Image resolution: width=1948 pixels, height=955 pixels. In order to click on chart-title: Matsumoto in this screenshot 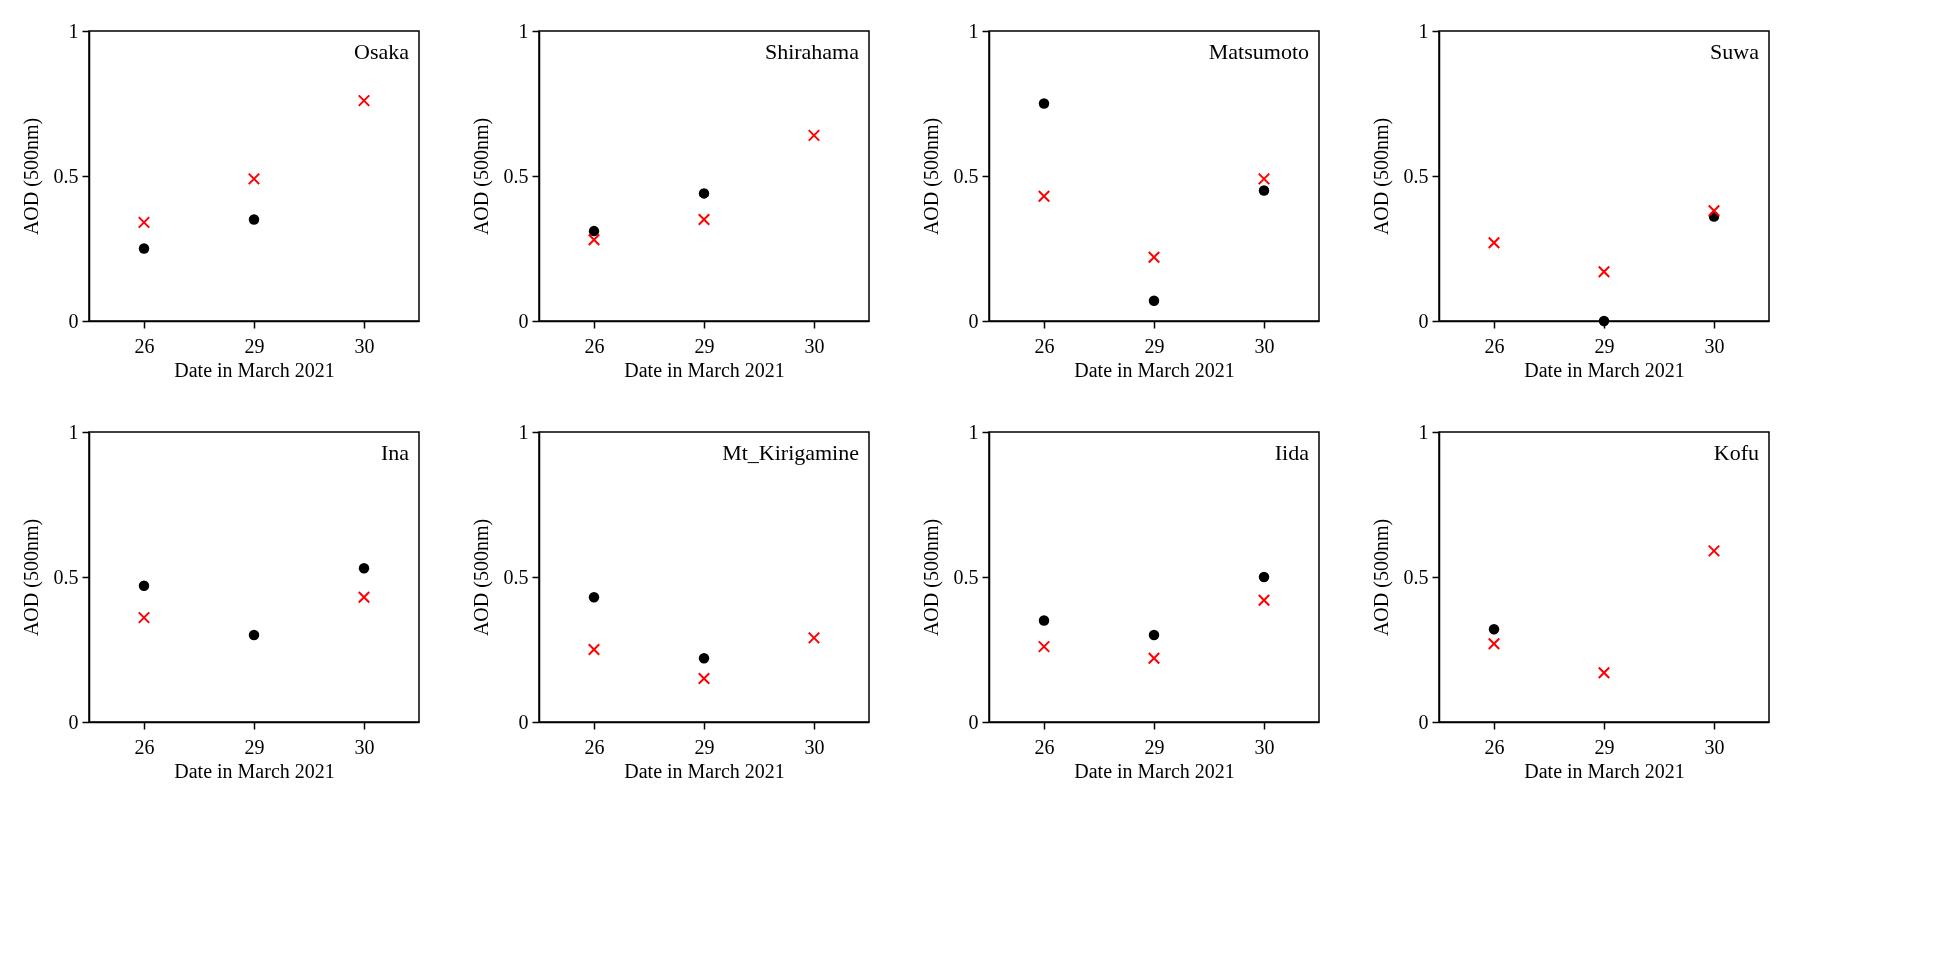, I will do `click(1258, 51)`.